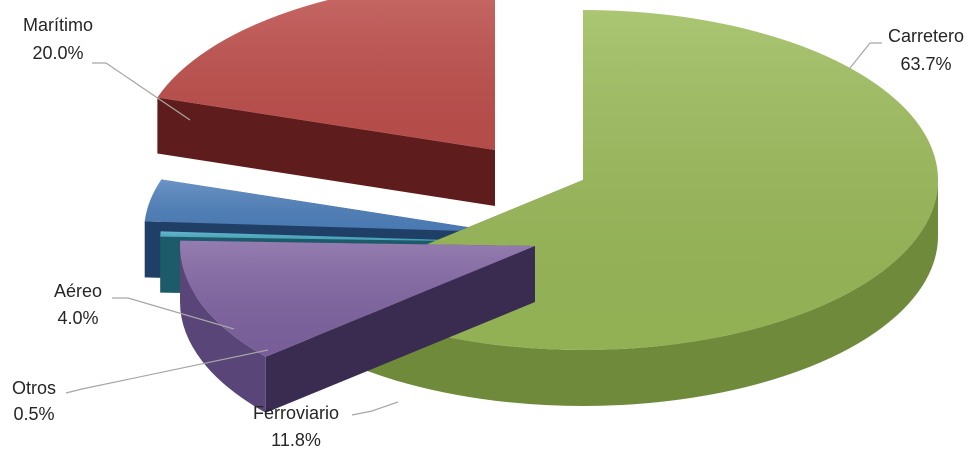 This screenshot has width=976, height=452. What do you see at coordinates (58, 25) in the screenshot?
I see `slice-label-maritimo: Marítimo` at bounding box center [58, 25].